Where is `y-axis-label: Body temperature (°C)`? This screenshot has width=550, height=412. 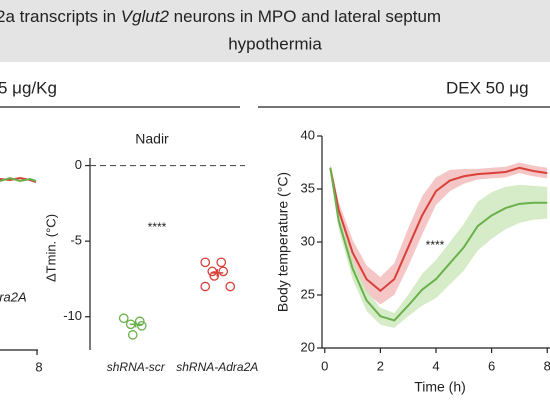 y-axis-label: Body temperature (°C) is located at coordinates (283, 242).